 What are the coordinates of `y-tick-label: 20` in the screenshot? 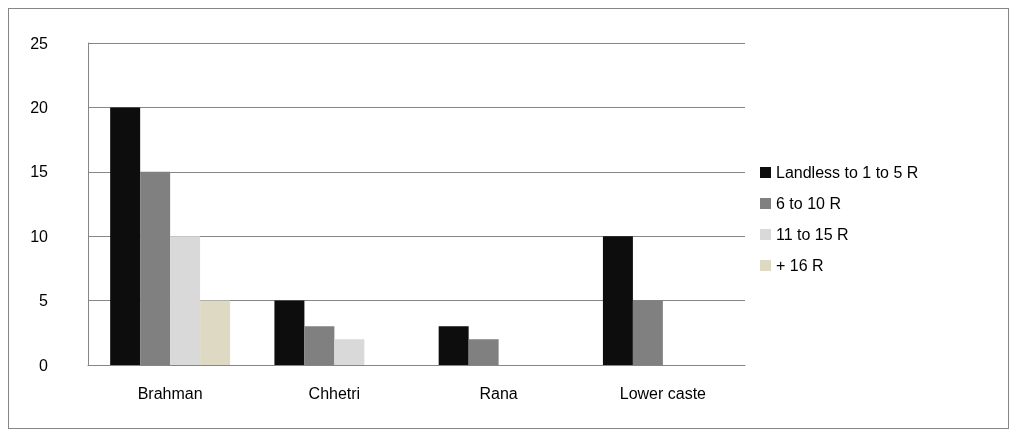 It's located at (39, 107).